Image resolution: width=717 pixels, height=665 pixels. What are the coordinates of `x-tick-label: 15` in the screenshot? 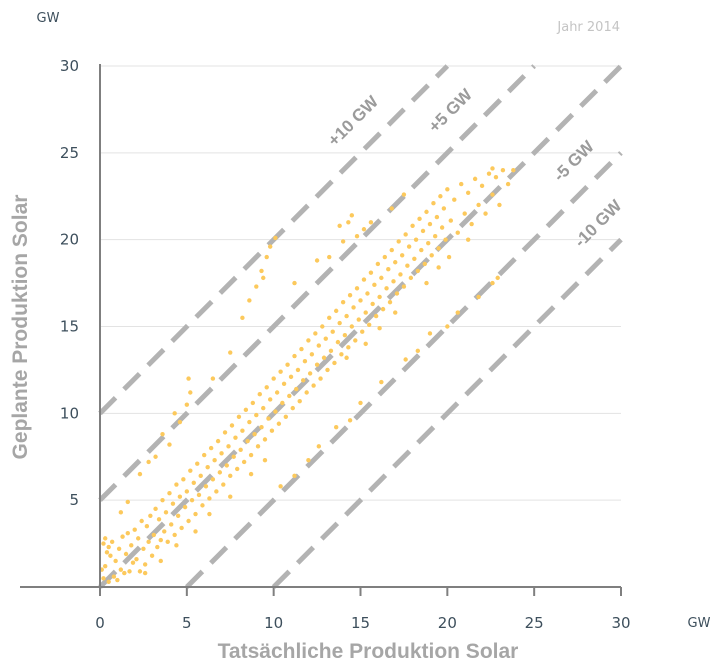 It's located at (360, 623).